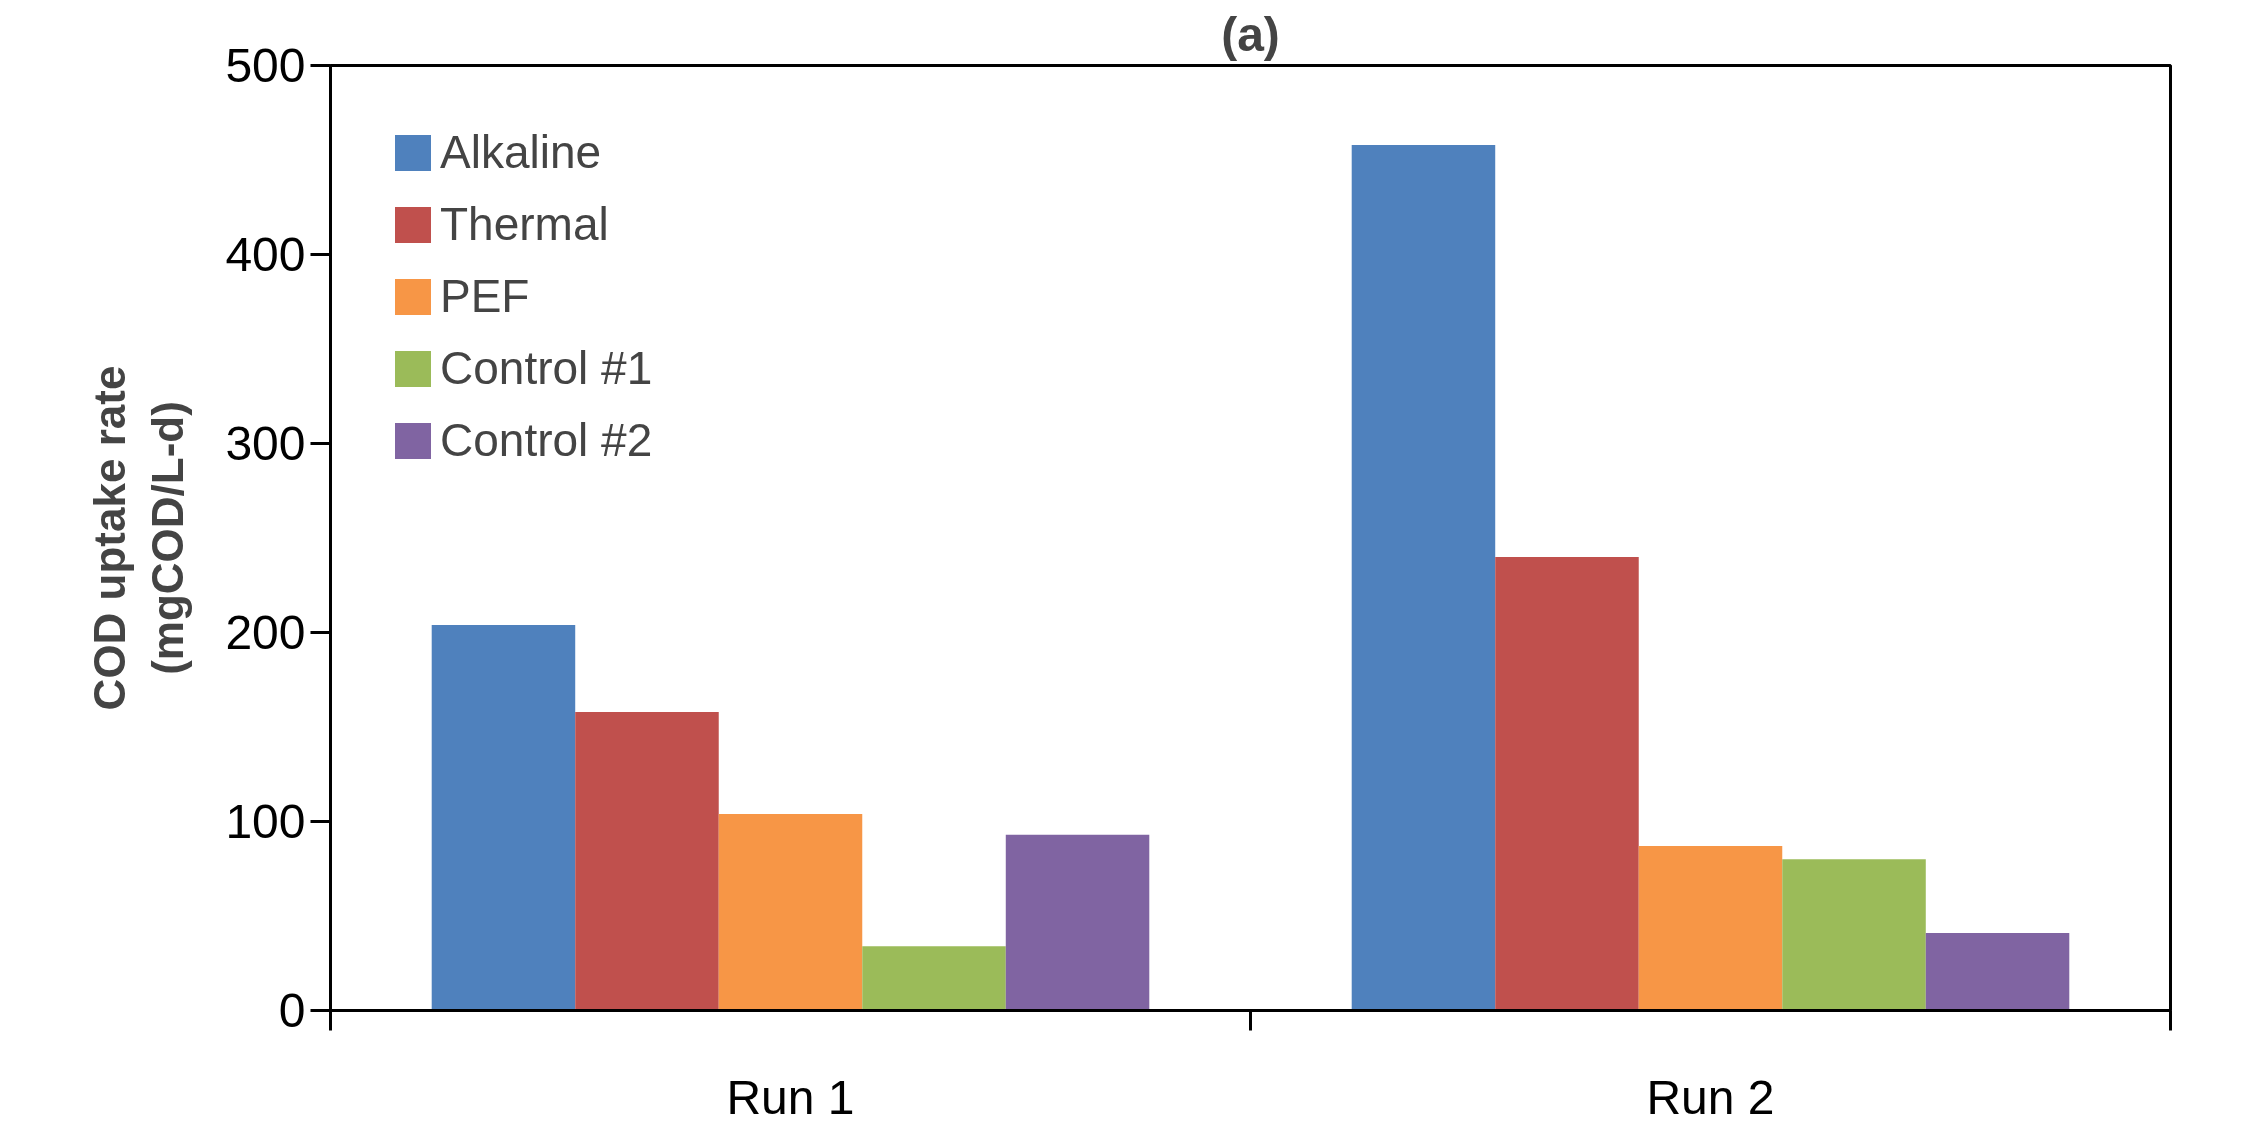 This screenshot has height=1148, width=2241. Describe the element at coordinates (265, 821) in the screenshot. I see `y-tick-label: 100` at that location.